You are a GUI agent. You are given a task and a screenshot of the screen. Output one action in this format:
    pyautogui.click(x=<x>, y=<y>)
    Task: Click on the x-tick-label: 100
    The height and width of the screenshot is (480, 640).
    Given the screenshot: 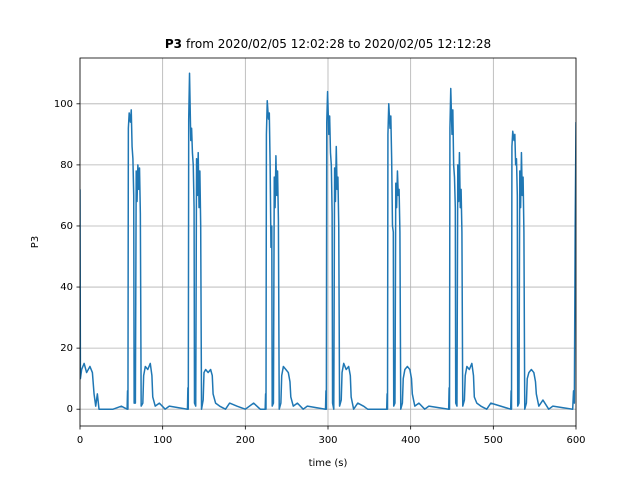 What is the action you would take?
    pyautogui.click(x=162, y=440)
    